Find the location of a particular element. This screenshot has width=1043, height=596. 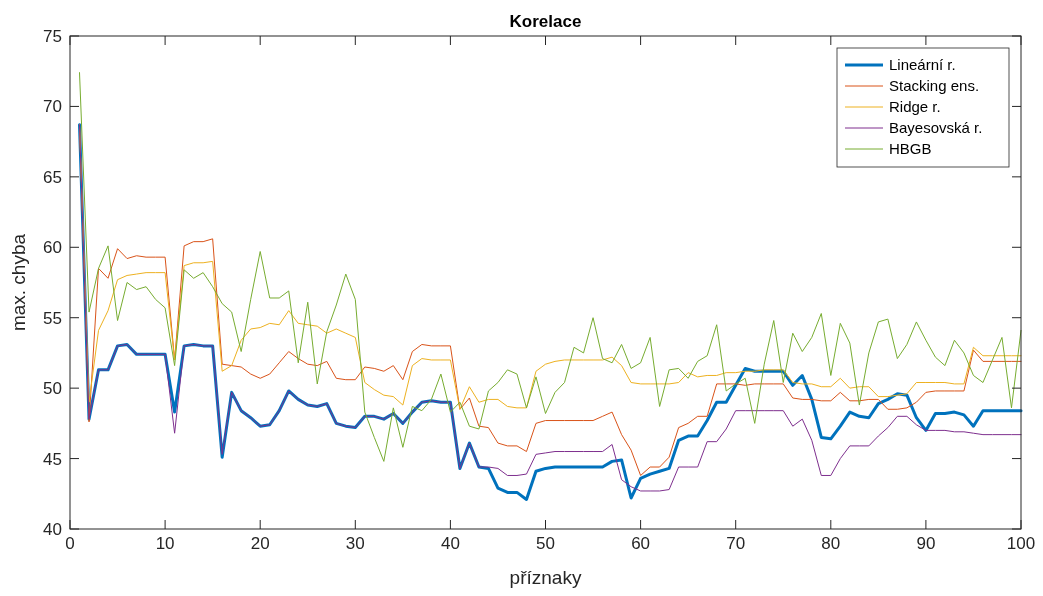

legend-label: Ridge r. is located at coordinates (915, 107).